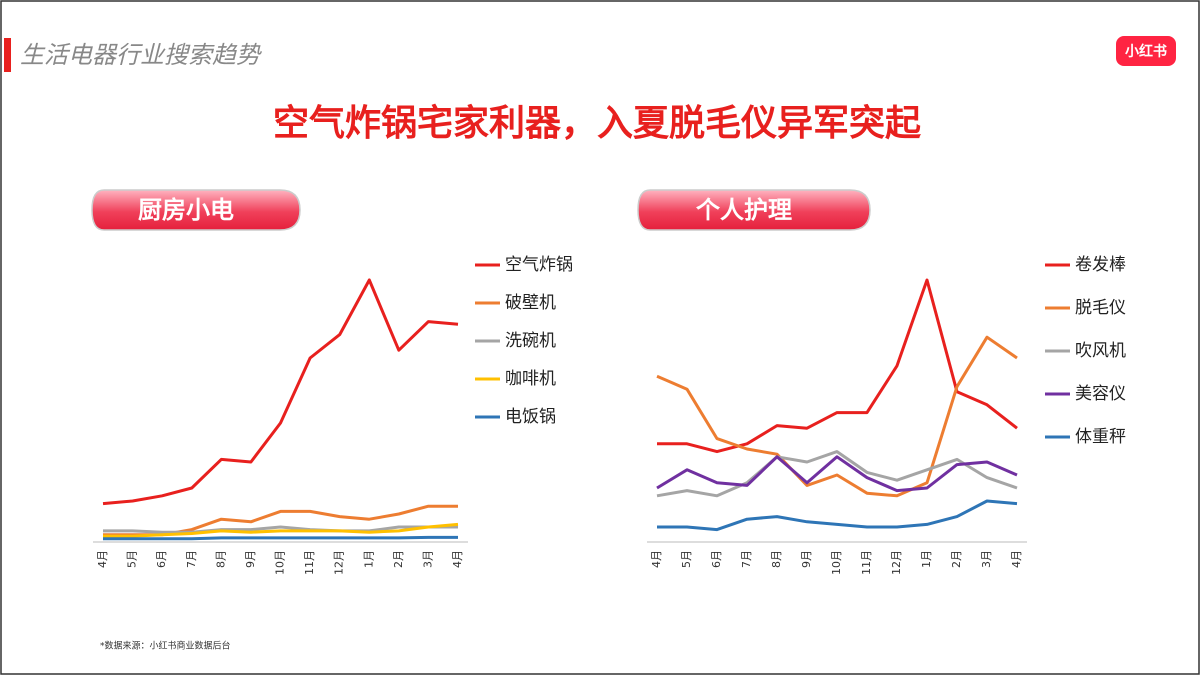 This screenshot has height=675, width=1200. Describe the element at coordinates (1100, 308) in the screenshot. I see `legend-label: 脱毛仪` at that location.